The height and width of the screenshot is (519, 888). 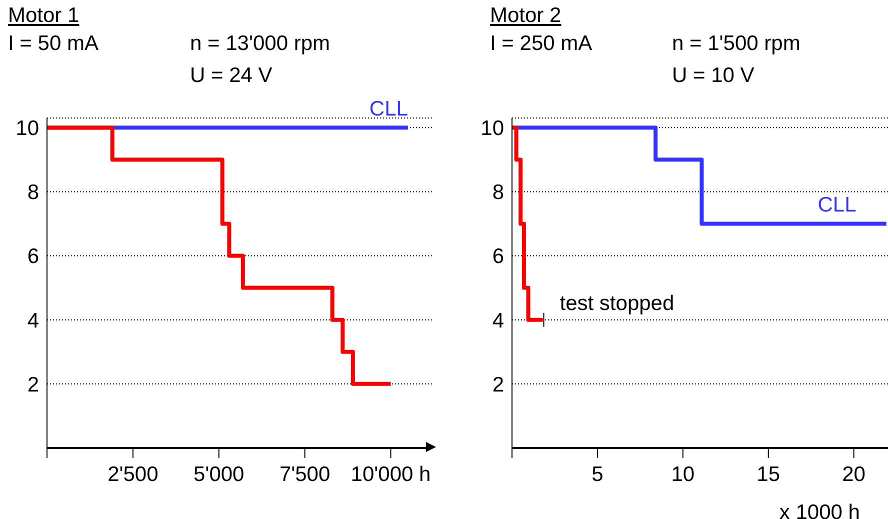 What do you see at coordinates (133, 474) in the screenshot?
I see `x-tick-label: 2'500` at bounding box center [133, 474].